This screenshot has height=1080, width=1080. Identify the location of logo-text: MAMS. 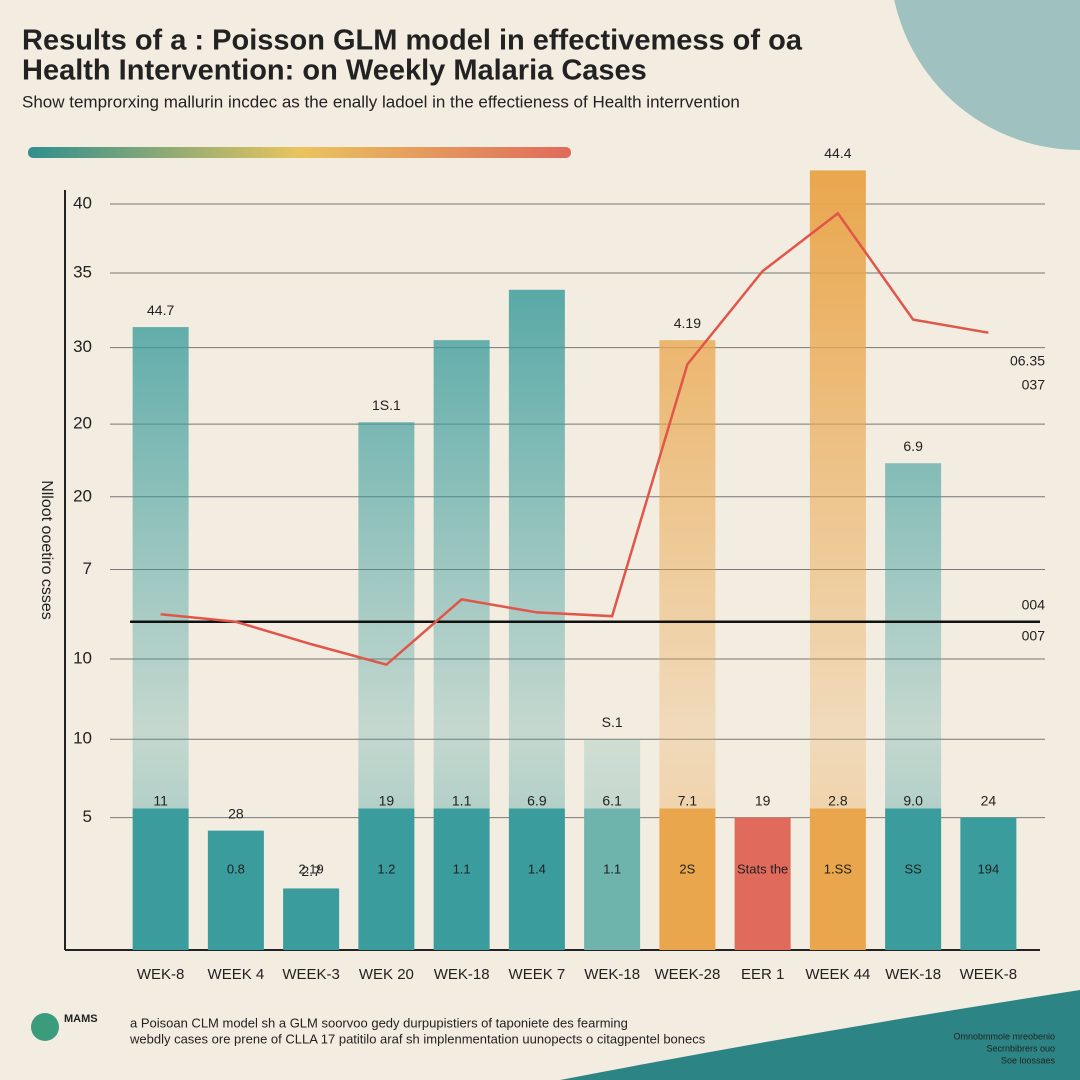
(81, 1019).